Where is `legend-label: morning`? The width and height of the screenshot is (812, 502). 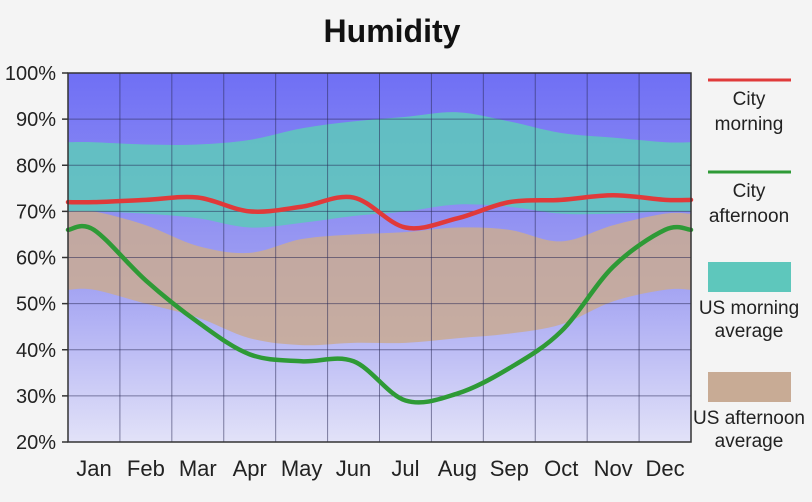 legend-label: morning is located at coordinates (749, 124).